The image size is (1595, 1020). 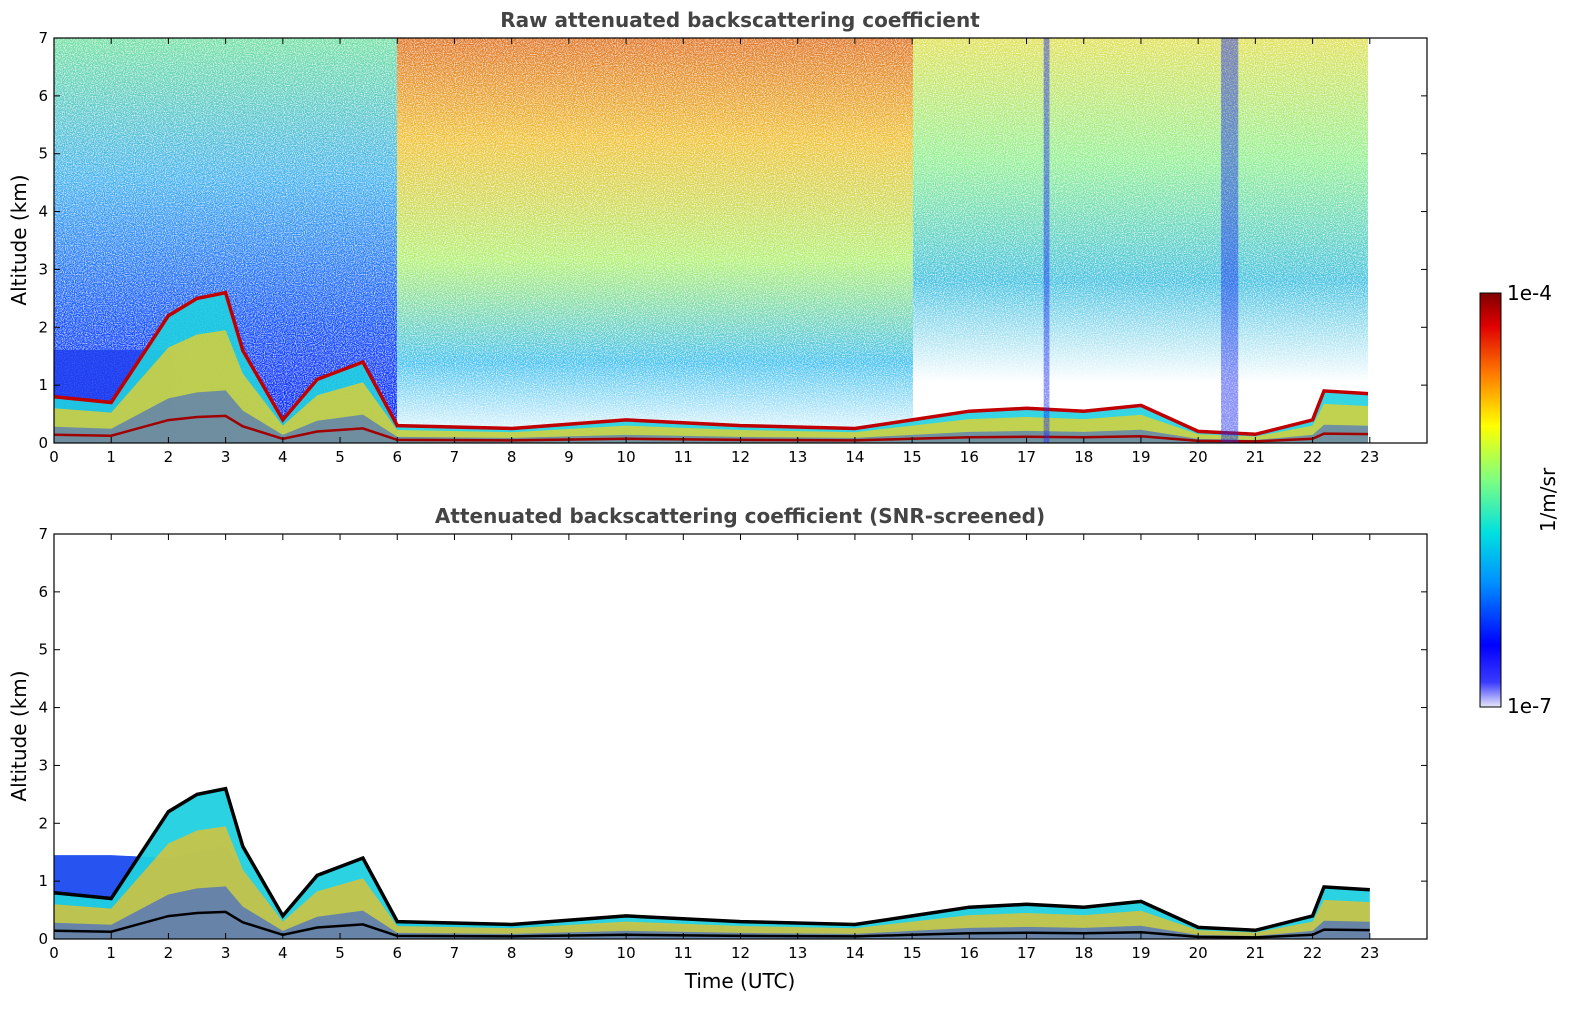 What do you see at coordinates (1141, 240) in the screenshot?
I see `cloud-columns` at bounding box center [1141, 240].